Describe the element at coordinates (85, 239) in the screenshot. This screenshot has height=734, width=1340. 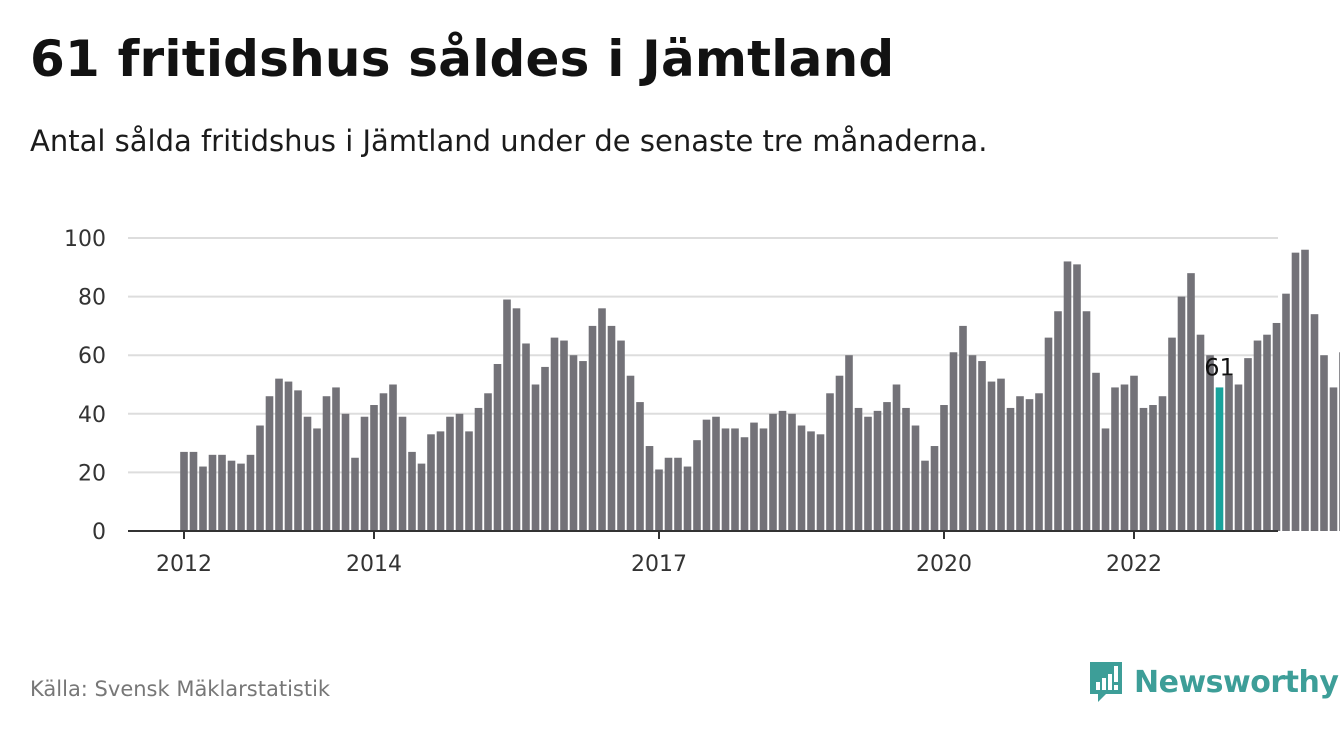
I see `y-tick-label: 100` at that location.